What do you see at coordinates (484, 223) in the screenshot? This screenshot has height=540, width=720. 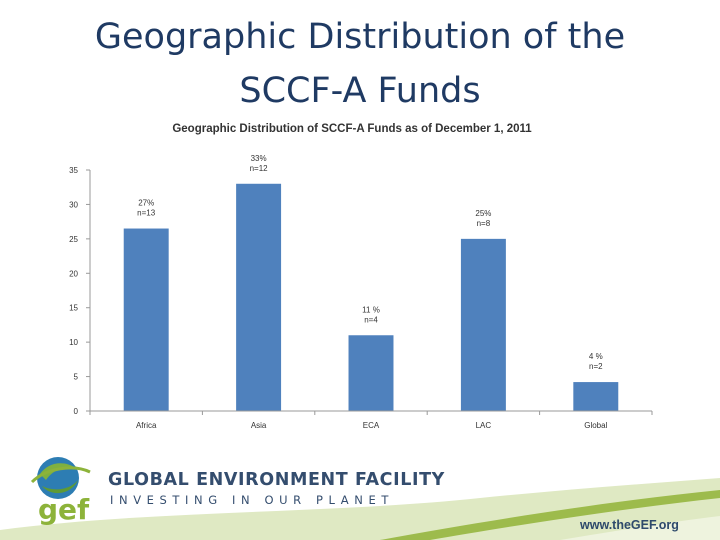 I see `data-label-lac: n=8` at bounding box center [484, 223].